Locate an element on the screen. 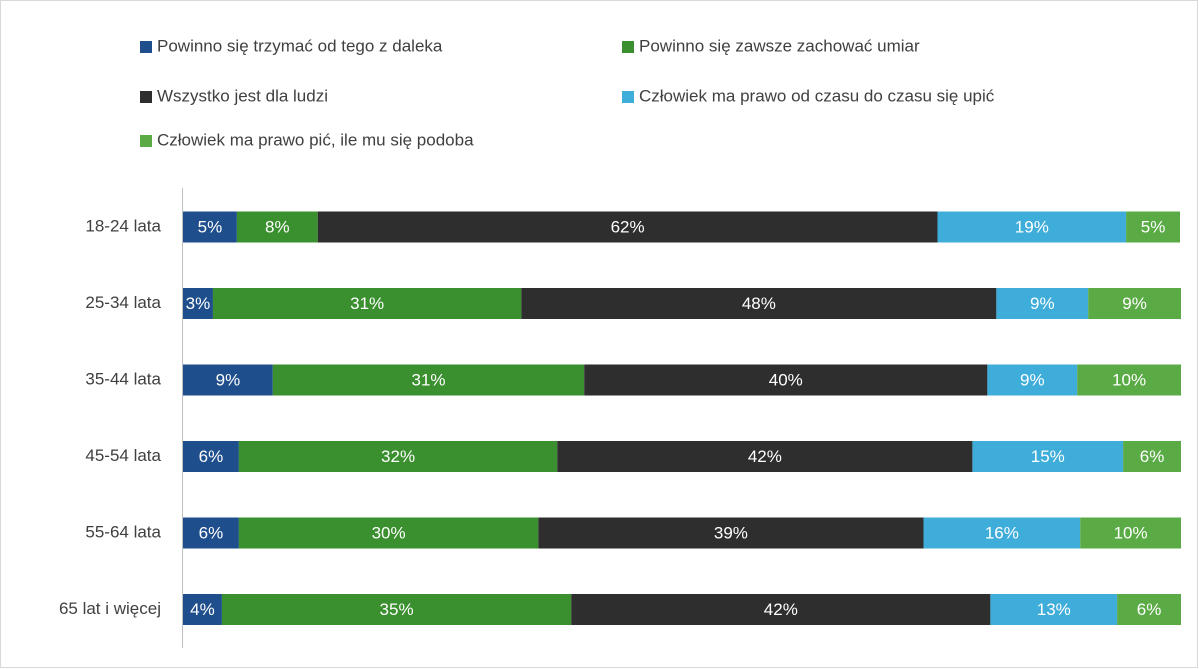  data-label: 8% is located at coordinates (277, 226).